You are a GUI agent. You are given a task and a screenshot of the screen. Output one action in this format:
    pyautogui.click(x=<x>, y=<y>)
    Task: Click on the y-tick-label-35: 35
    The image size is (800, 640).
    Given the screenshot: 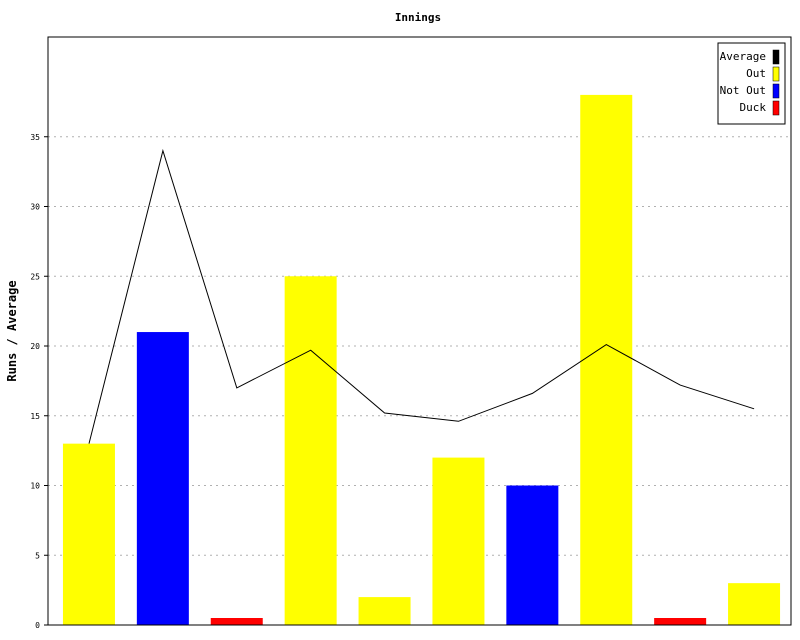 What is the action you would take?
    pyautogui.click(x=35, y=137)
    